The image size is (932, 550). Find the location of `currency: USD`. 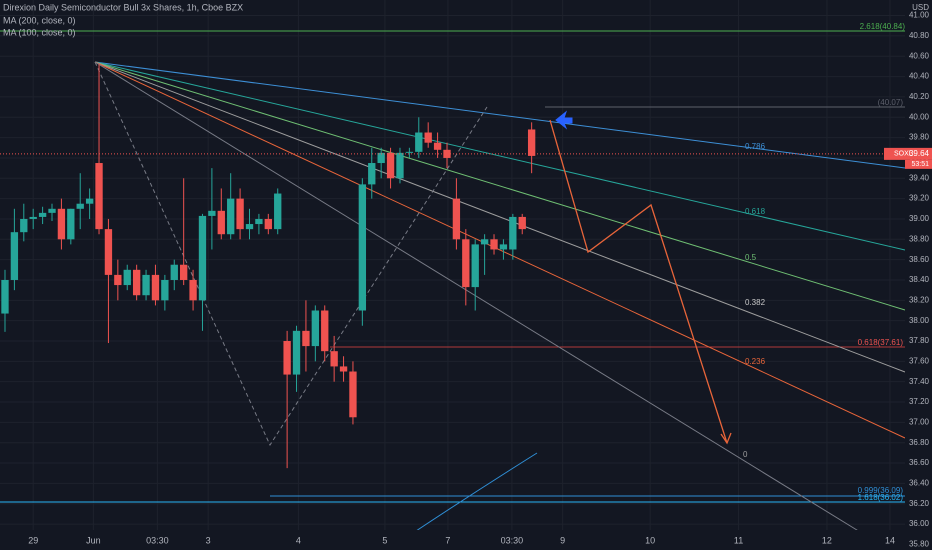

currency: USD is located at coordinates (920, 7).